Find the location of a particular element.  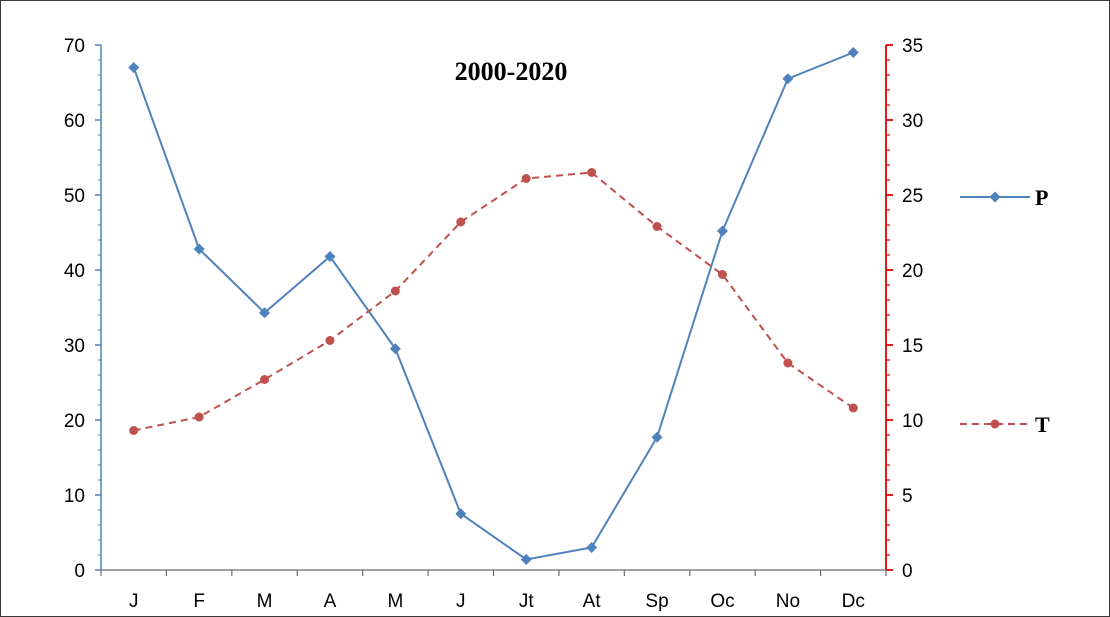

x-axis-tick-label: At is located at coordinates (592, 601).